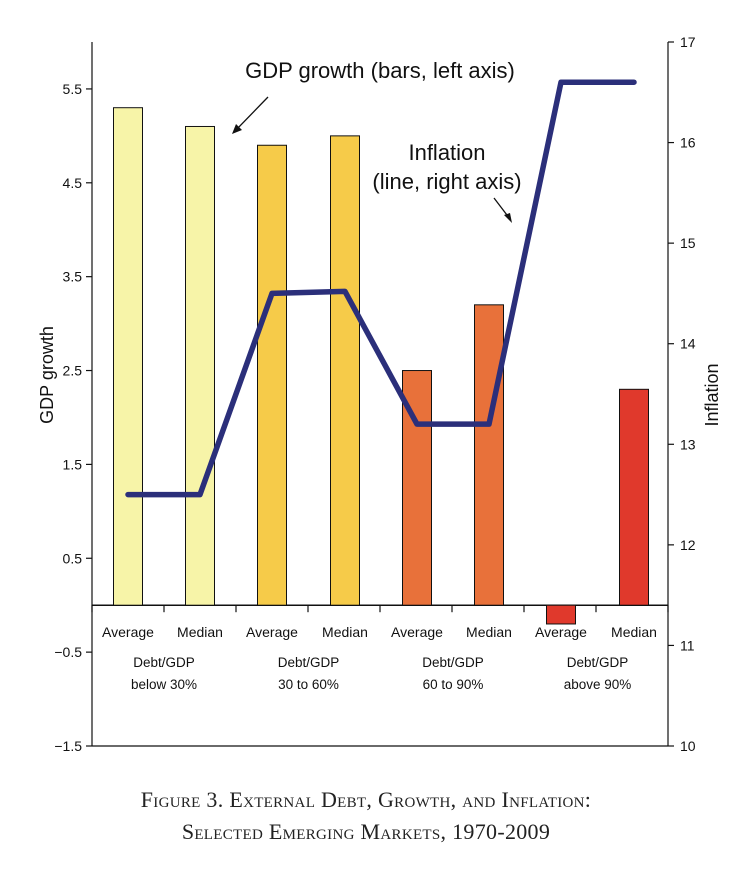  Describe the element at coordinates (712, 394) in the screenshot. I see `y2-axis-title: Inflation` at that location.